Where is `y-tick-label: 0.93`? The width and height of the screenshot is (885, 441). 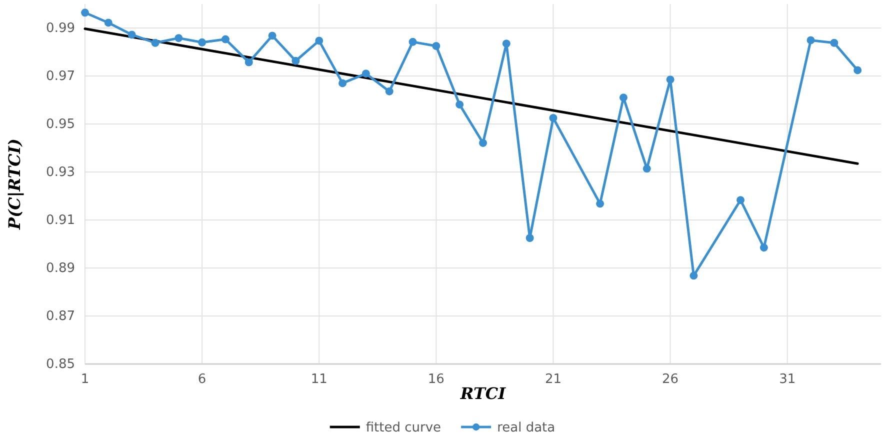
y-tick-label: 0.93 is located at coordinates (60, 172).